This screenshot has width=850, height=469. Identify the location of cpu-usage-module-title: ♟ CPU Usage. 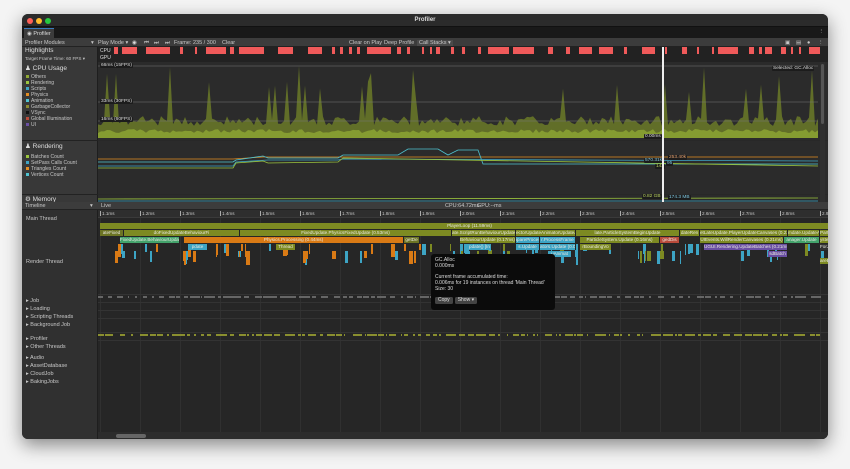
(46, 68).